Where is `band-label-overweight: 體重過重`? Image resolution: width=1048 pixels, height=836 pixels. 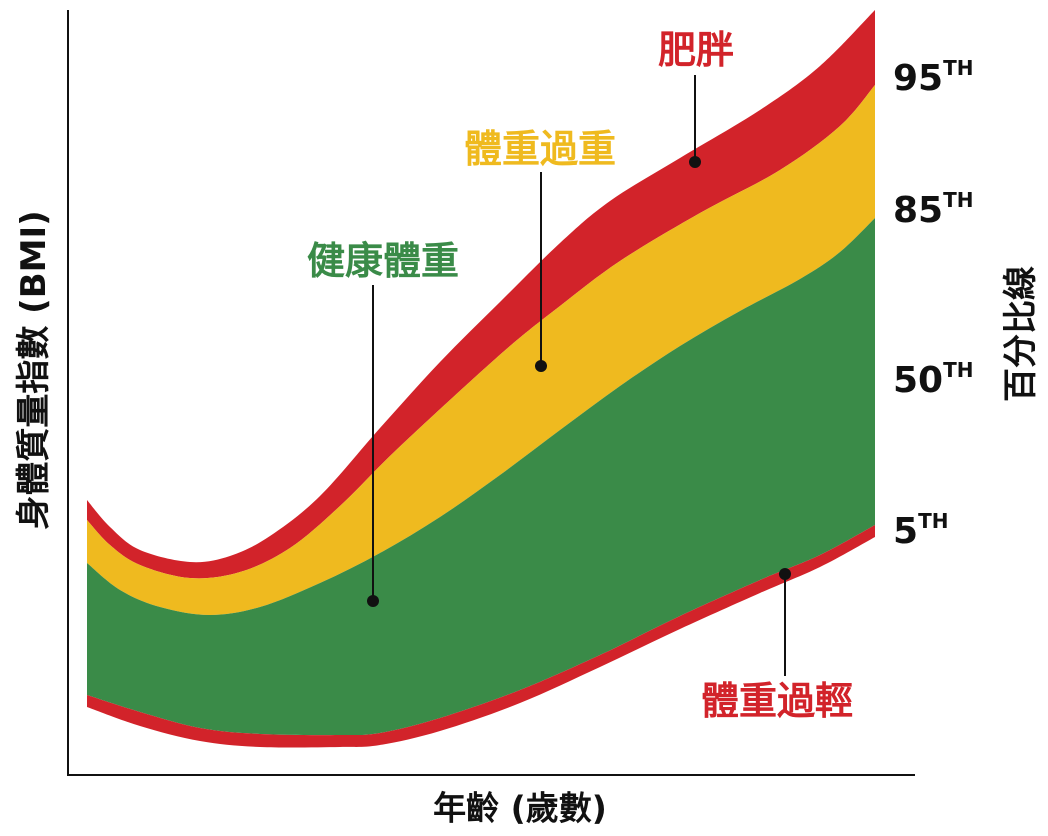 band-label-overweight: 體重過重 is located at coordinates (540, 149).